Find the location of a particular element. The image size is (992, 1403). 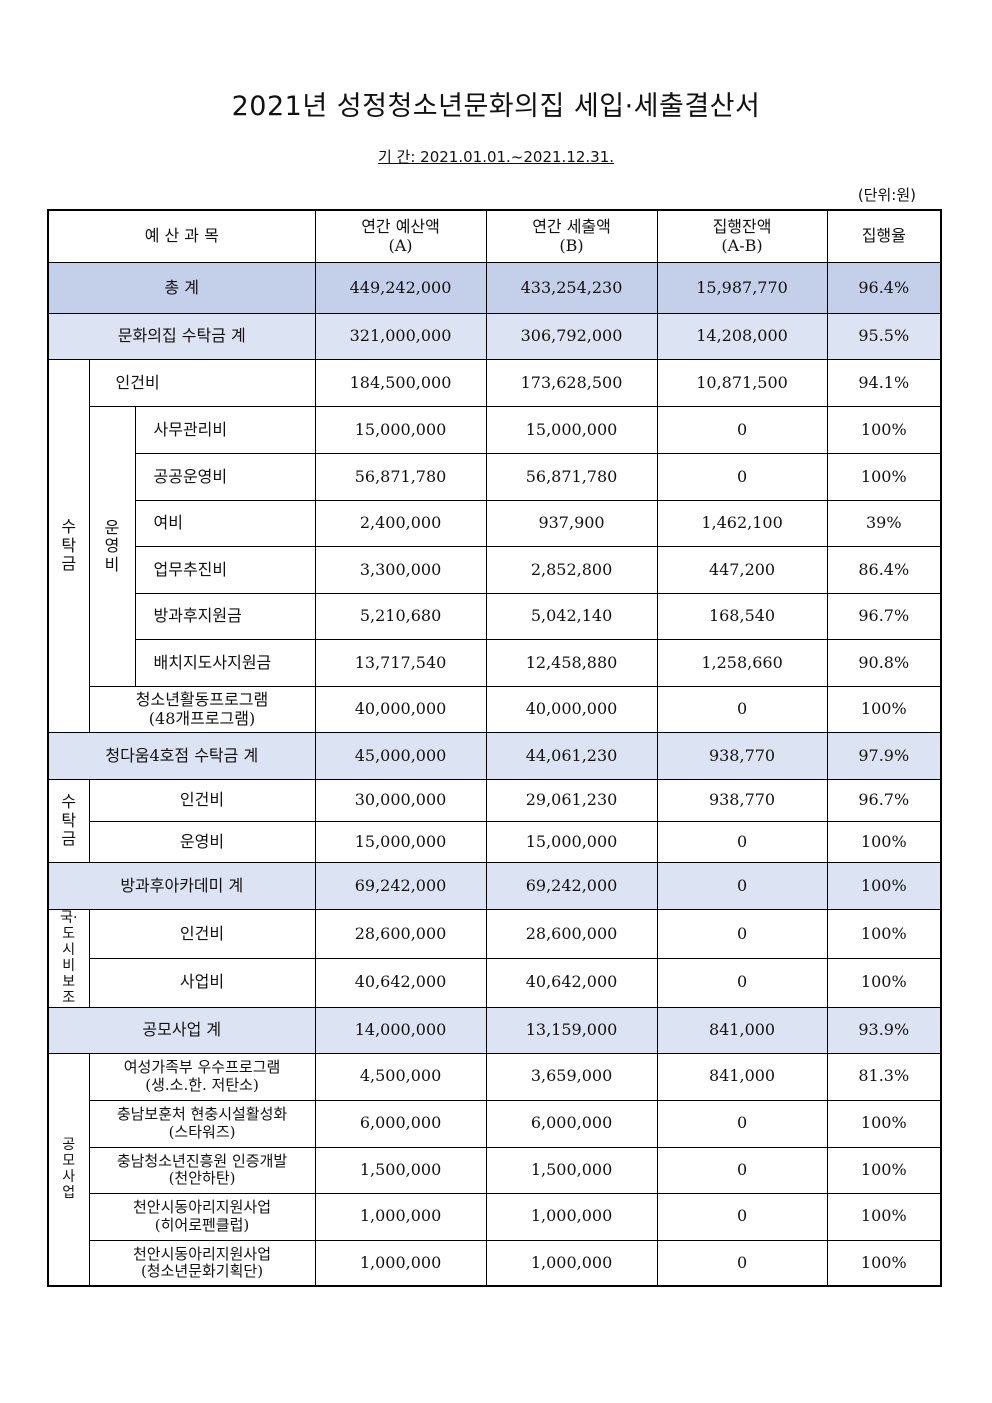

row-spent: 937,900 is located at coordinates (571, 523).